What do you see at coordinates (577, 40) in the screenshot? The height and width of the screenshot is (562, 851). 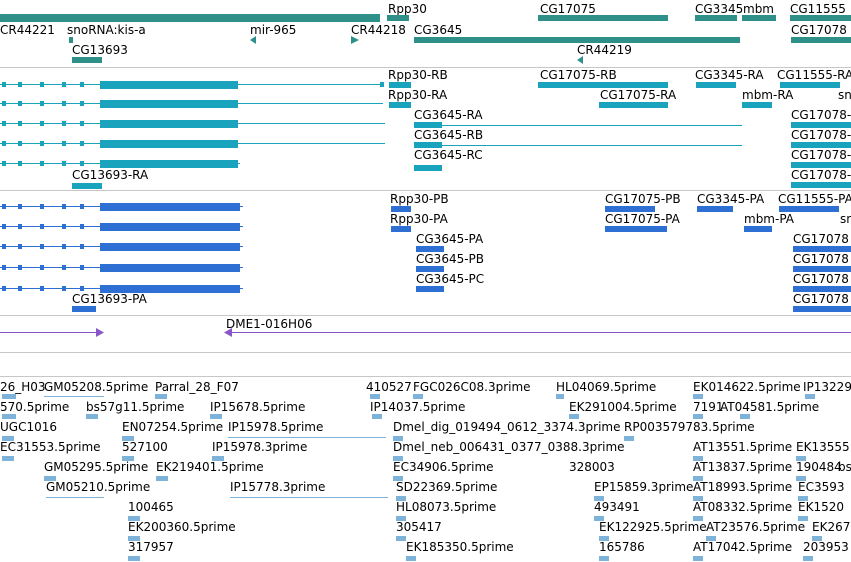 I see `gene-feature-CG3645` at bounding box center [577, 40].